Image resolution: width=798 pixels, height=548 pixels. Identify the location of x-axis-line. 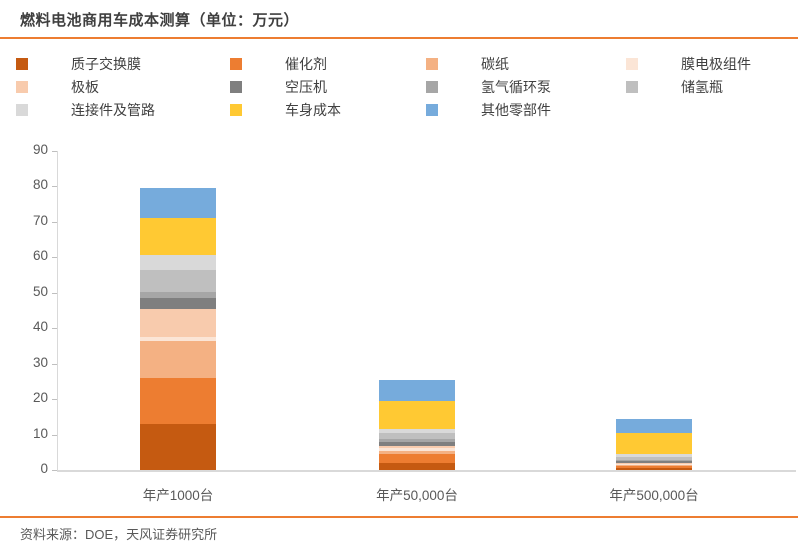
(426, 471).